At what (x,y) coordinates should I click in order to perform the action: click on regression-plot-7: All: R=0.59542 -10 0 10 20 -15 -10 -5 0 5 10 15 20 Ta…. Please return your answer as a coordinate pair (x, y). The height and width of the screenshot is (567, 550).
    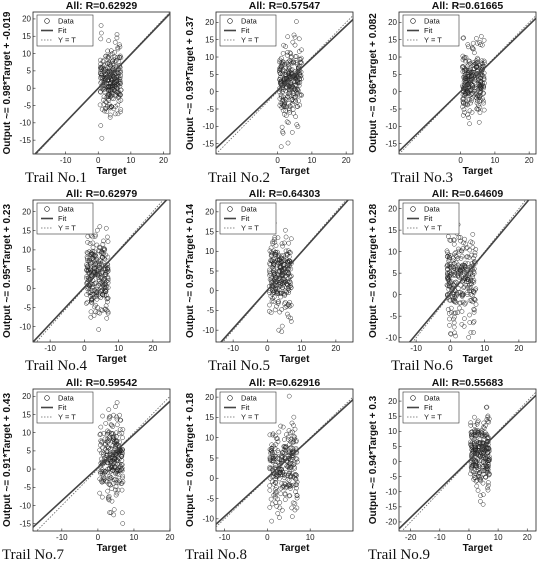
    Looking at the image, I should click on (88, 465).